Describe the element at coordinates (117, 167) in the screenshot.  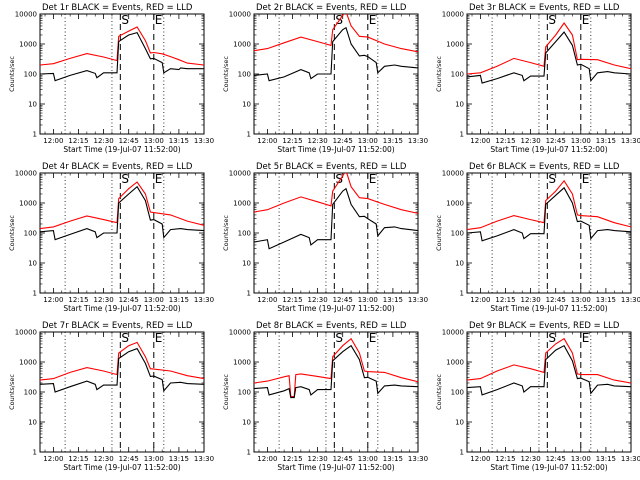
I see `panel-title: Det 4r BLACK = Events, RED = LLD` at that location.